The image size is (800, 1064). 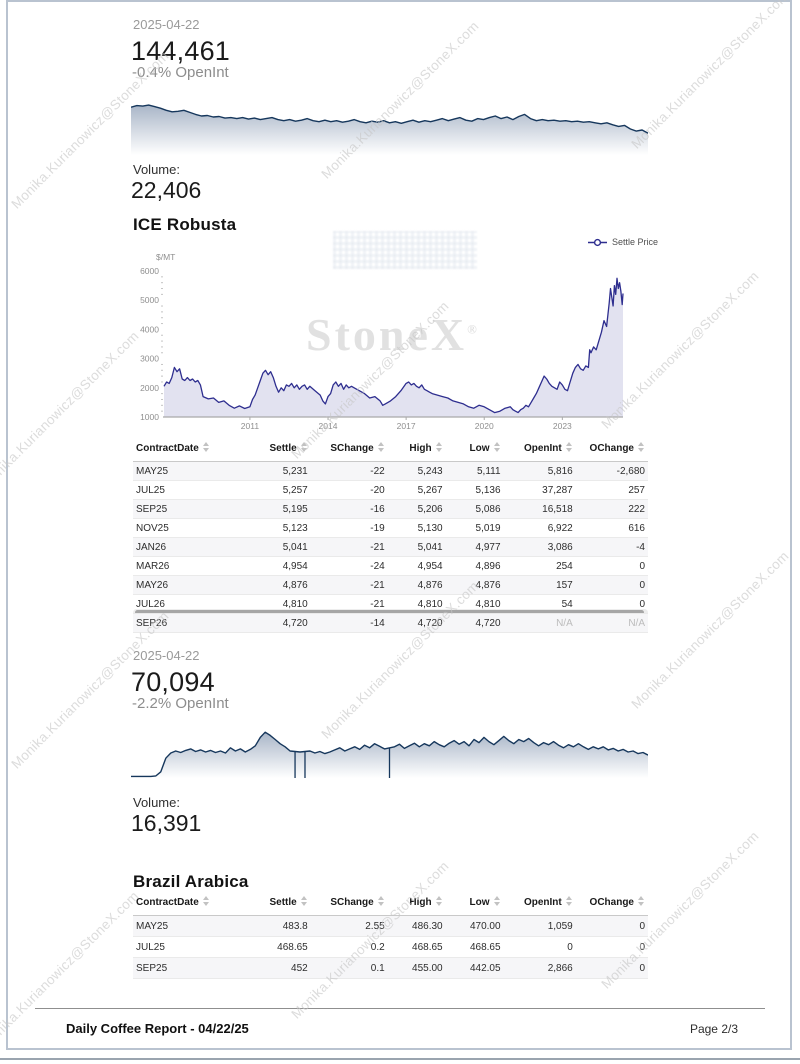 What do you see at coordinates (390, 585) in the screenshot?
I see `table-row: MAY26 4,876 -21 4,876 4,876 157 0` at bounding box center [390, 585].